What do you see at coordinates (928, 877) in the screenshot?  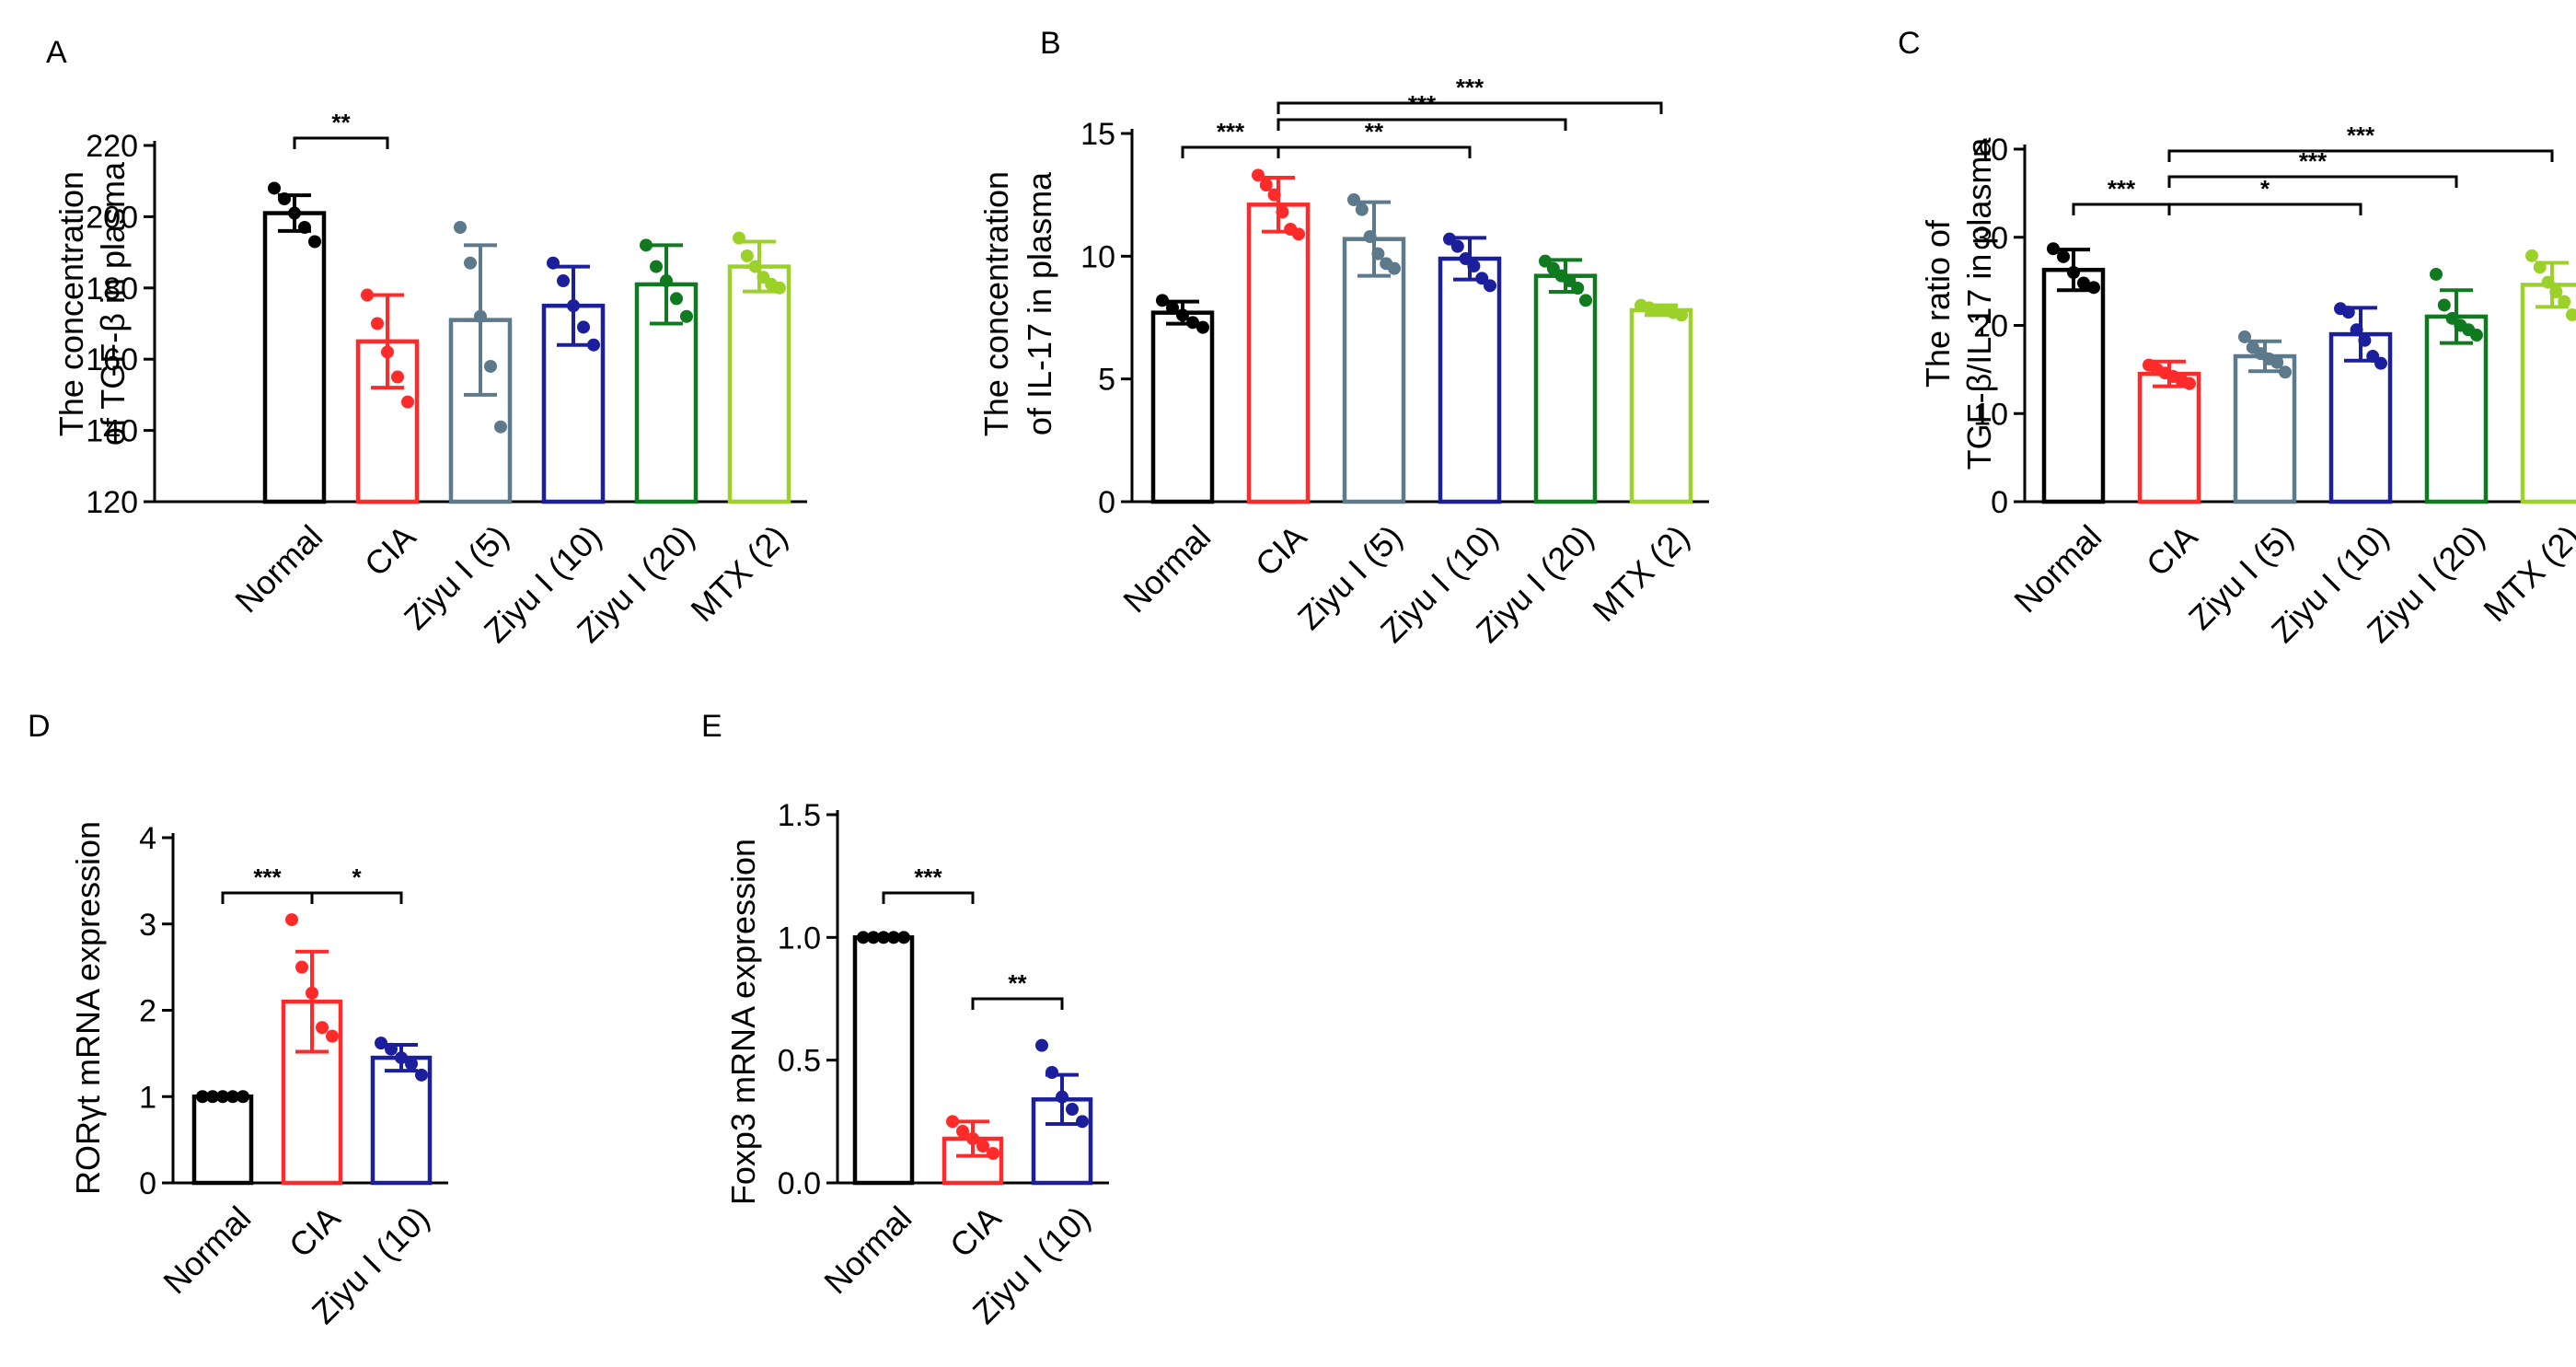 I see `panel-e-significance-label: ***` at bounding box center [928, 877].